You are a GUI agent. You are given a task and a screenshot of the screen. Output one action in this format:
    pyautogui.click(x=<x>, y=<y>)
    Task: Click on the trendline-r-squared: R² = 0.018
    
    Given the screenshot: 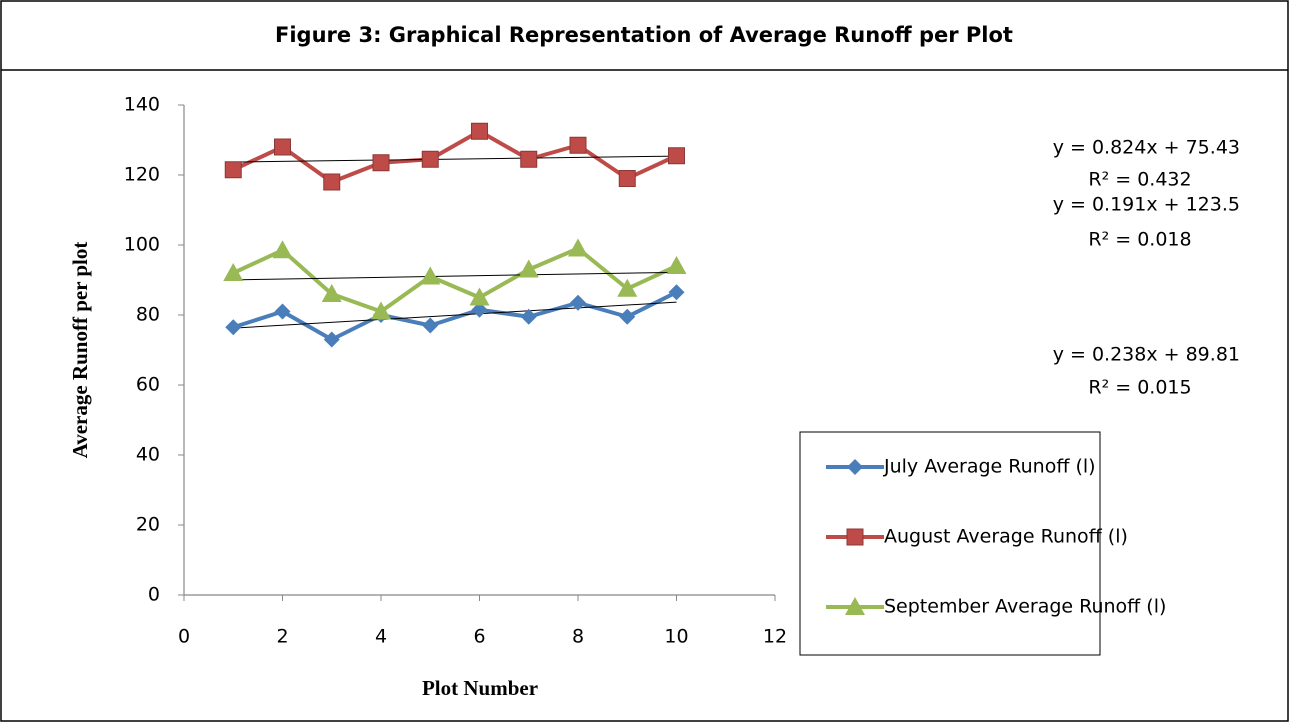 What is the action you would take?
    pyautogui.click(x=1139, y=240)
    